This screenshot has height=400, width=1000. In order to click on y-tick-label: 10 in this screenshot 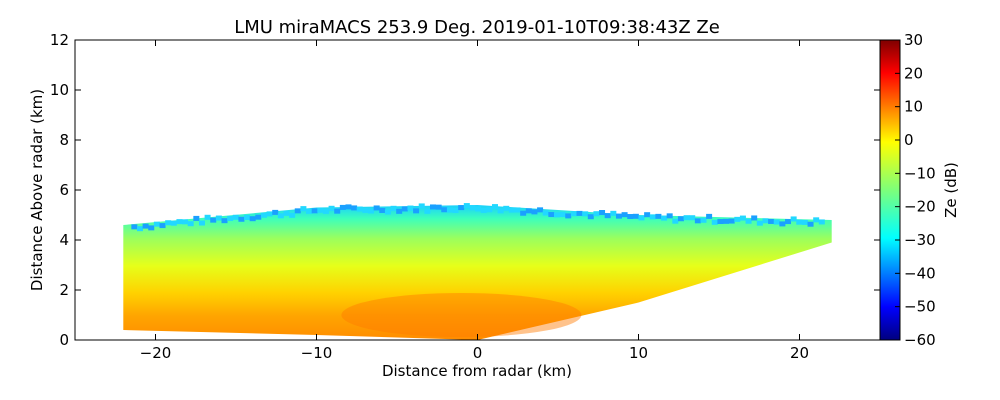, I will do `click(59, 90)`.